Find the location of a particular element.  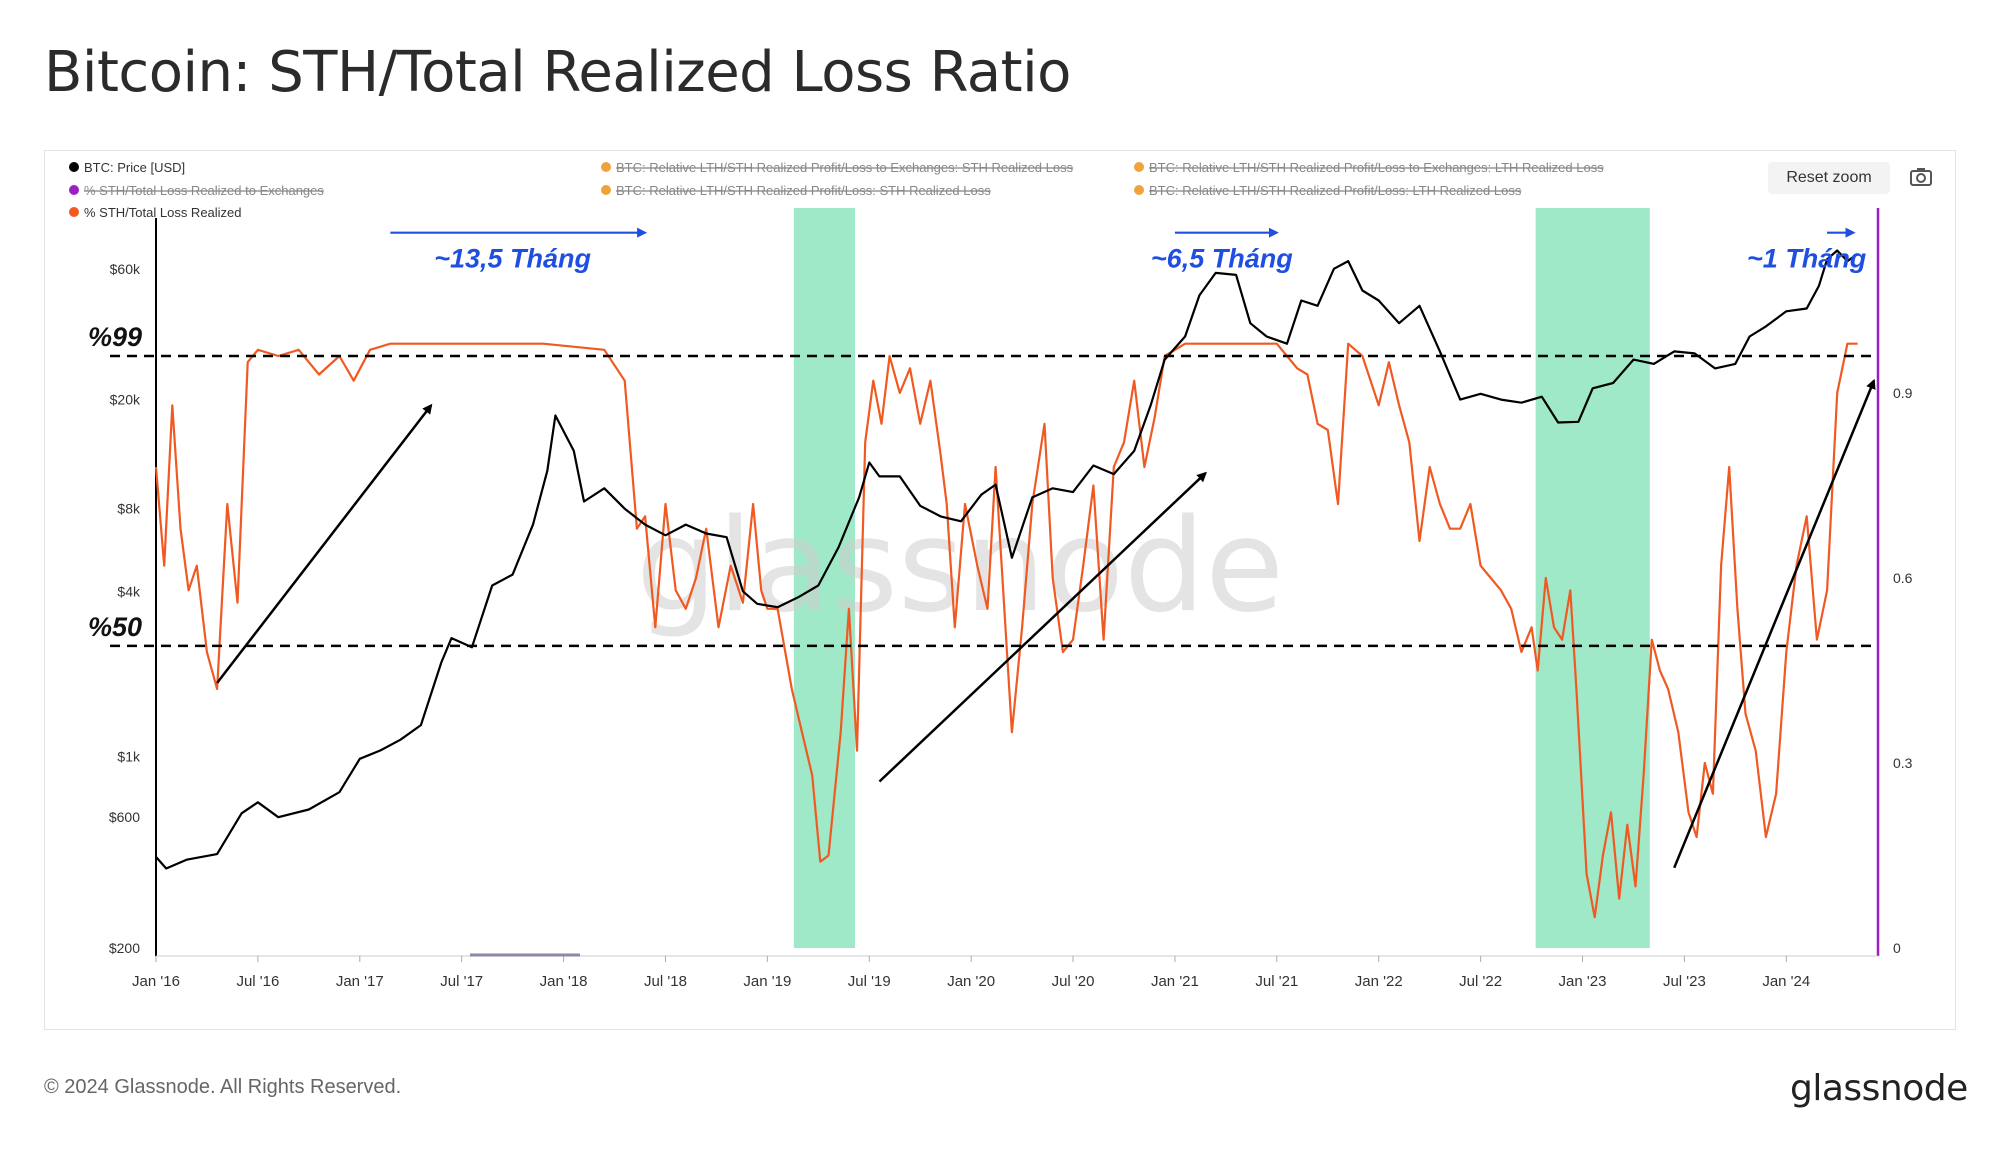

x-tick-label: Jan '23 is located at coordinates (1583, 981).